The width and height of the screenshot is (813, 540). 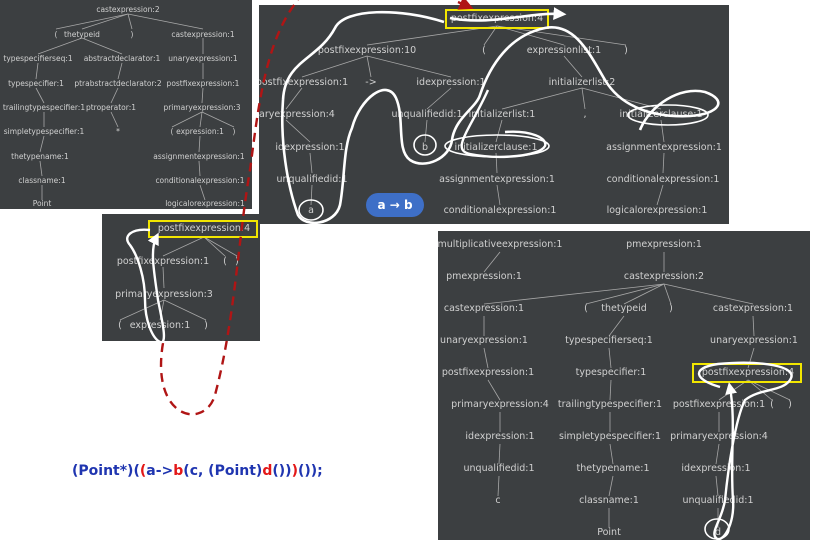 I want to click on tree-node: ->, so click(x=371, y=82).